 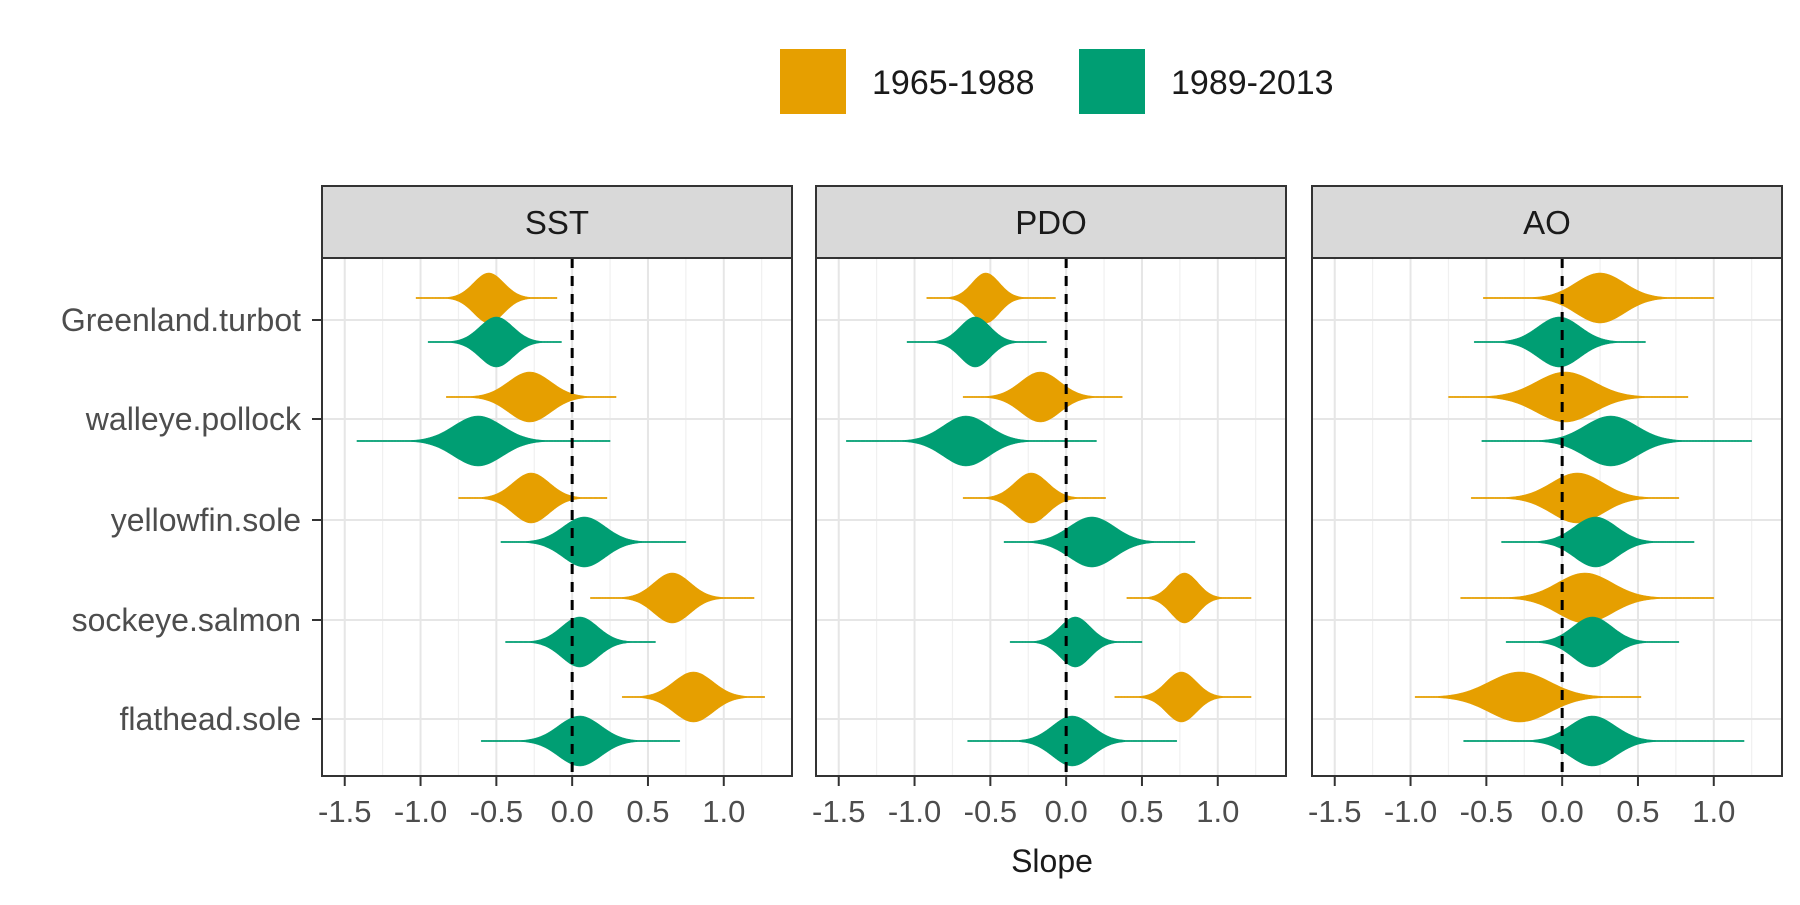 I want to click on violin-ao-greenland-turbot-1965-1988, so click(x=1599, y=298).